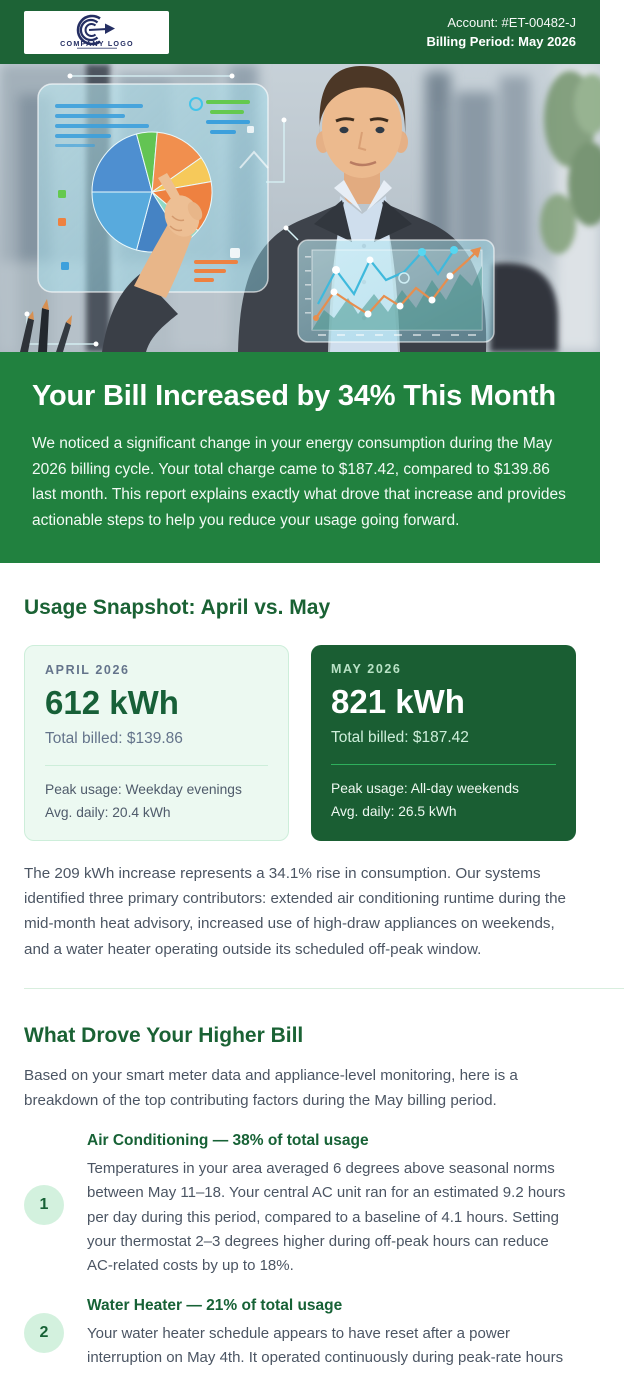  I want to click on driver-number-badge: 1, so click(44, 1204).